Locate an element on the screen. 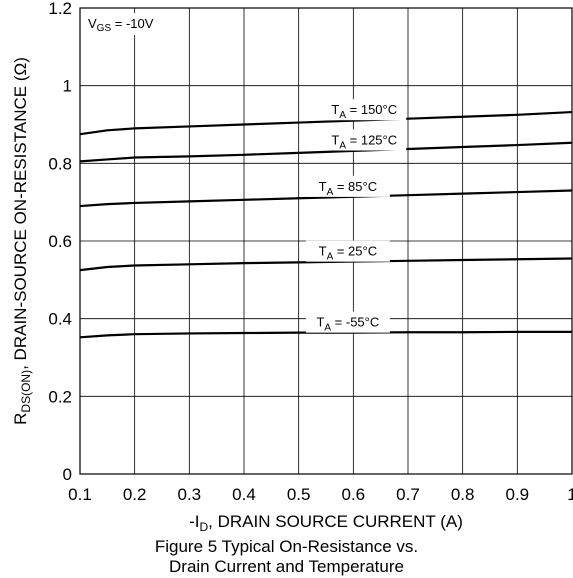 This screenshot has height=578, width=573. condition-label: VGS = -10V is located at coordinates (121, 25).